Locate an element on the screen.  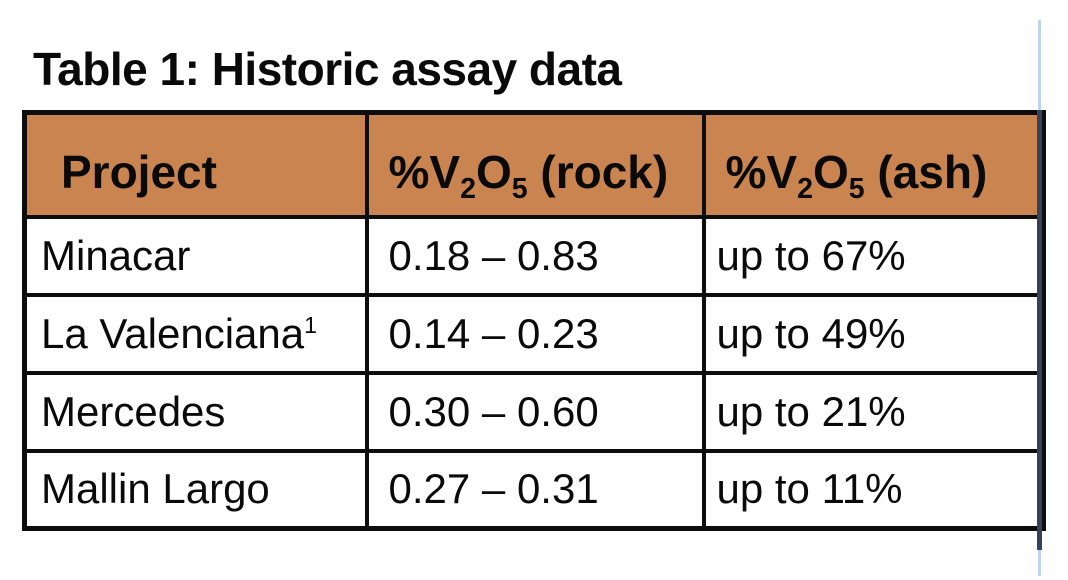
cell-rock: 0.18 – 0.83 is located at coordinates (535, 255).